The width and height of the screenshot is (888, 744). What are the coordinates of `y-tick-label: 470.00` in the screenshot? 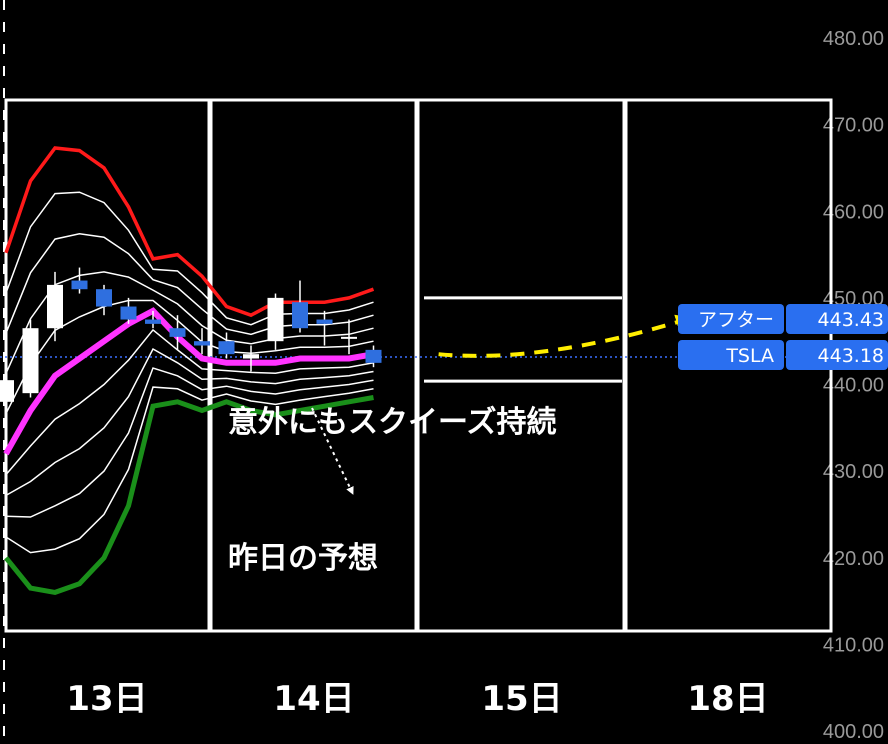 It's located at (853, 126).